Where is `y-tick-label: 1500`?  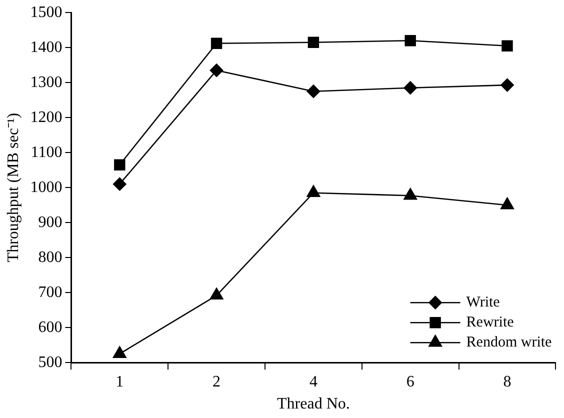
y-tick-label: 1500 is located at coordinates (46, 12).